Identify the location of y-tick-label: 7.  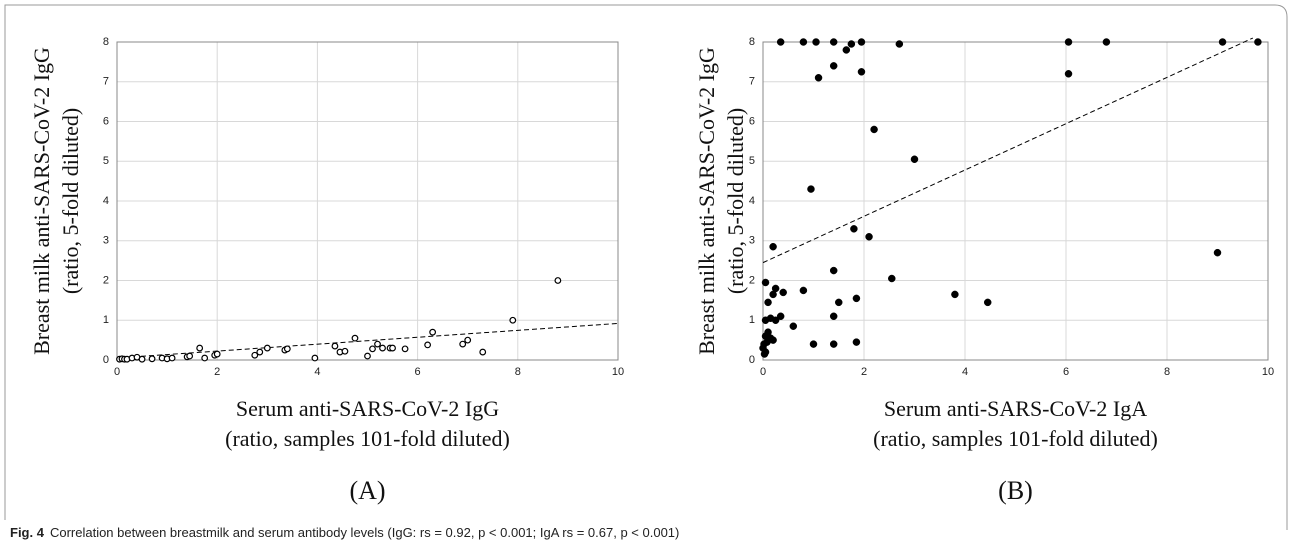
(106, 82).